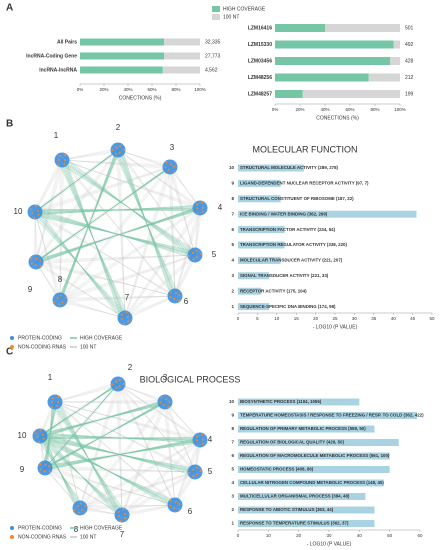 The image size is (443, 550). Describe the element at coordinates (12, 338) in the screenshot. I see `legend-dot` at that location.